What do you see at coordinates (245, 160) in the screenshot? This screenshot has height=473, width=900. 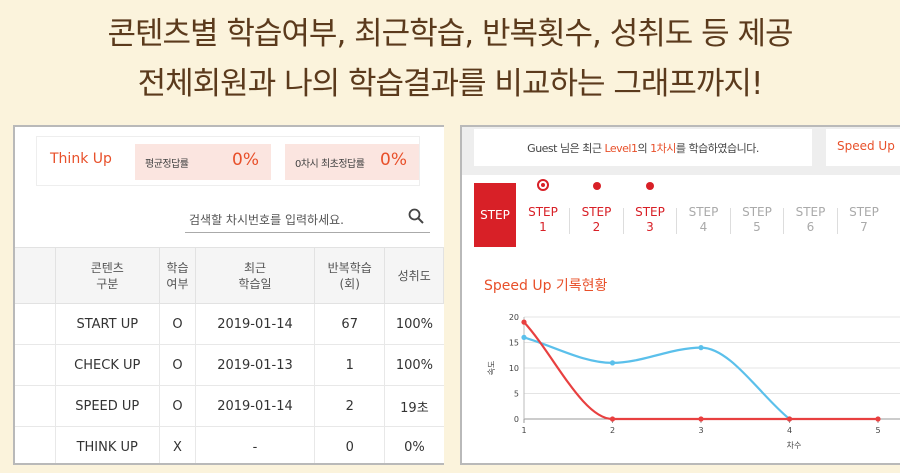 I see `average-score-value: 0%` at bounding box center [245, 160].